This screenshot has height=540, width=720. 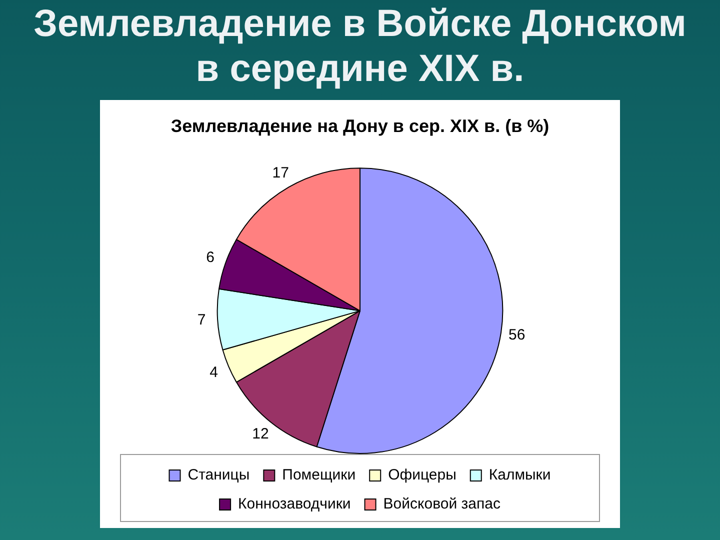 What do you see at coordinates (422, 475) in the screenshot?
I see `legend-label: Офицеры` at bounding box center [422, 475].